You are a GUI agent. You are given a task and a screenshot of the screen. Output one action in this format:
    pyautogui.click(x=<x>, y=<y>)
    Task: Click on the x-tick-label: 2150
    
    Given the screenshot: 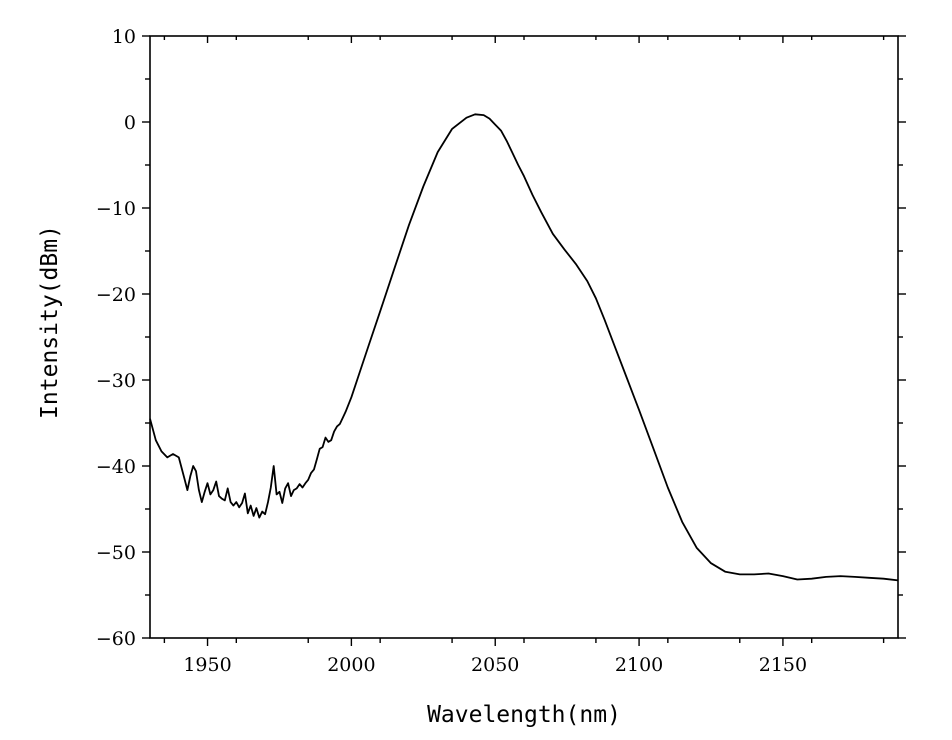 What is the action you would take?
    pyautogui.click(x=783, y=665)
    